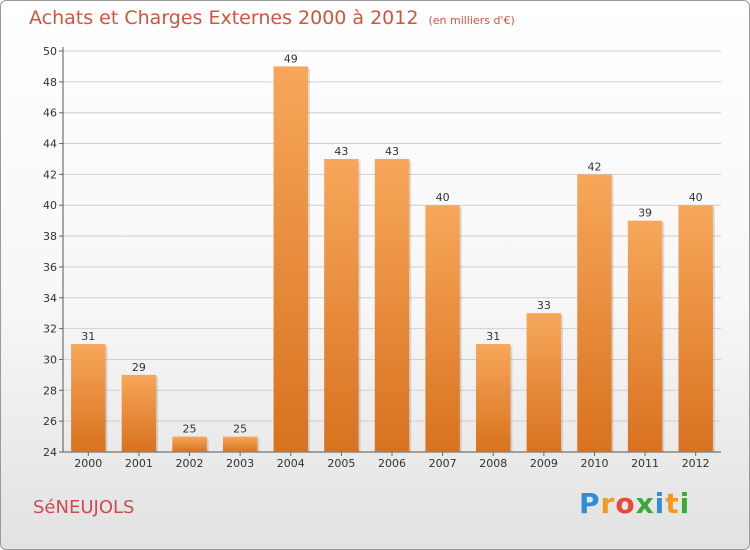  I want to click on y-tick-label: 46, so click(50, 113).